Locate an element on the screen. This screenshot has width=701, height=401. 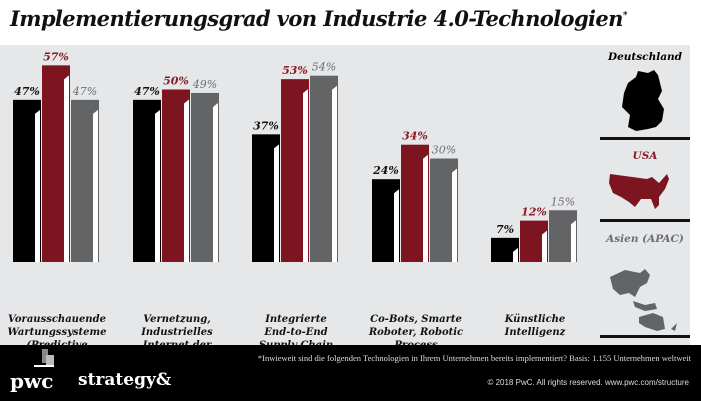
legend-label-deutschland: Deutschland is located at coordinates (645, 57).